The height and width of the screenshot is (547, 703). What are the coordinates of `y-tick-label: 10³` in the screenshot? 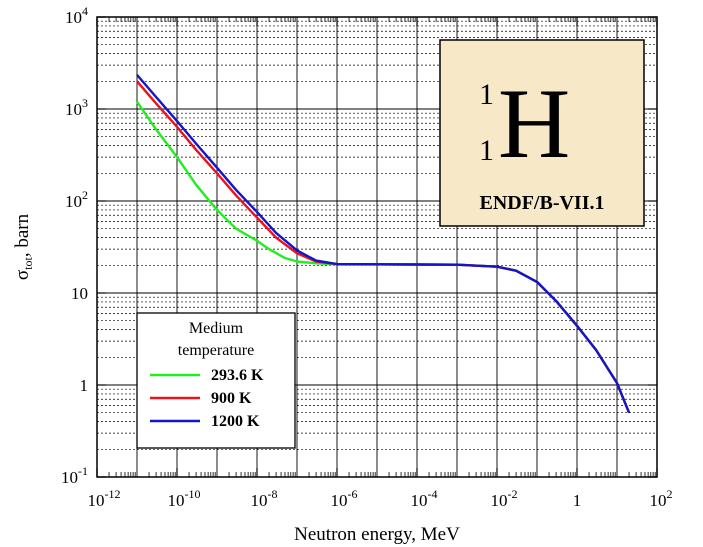 It's located at (76, 107).